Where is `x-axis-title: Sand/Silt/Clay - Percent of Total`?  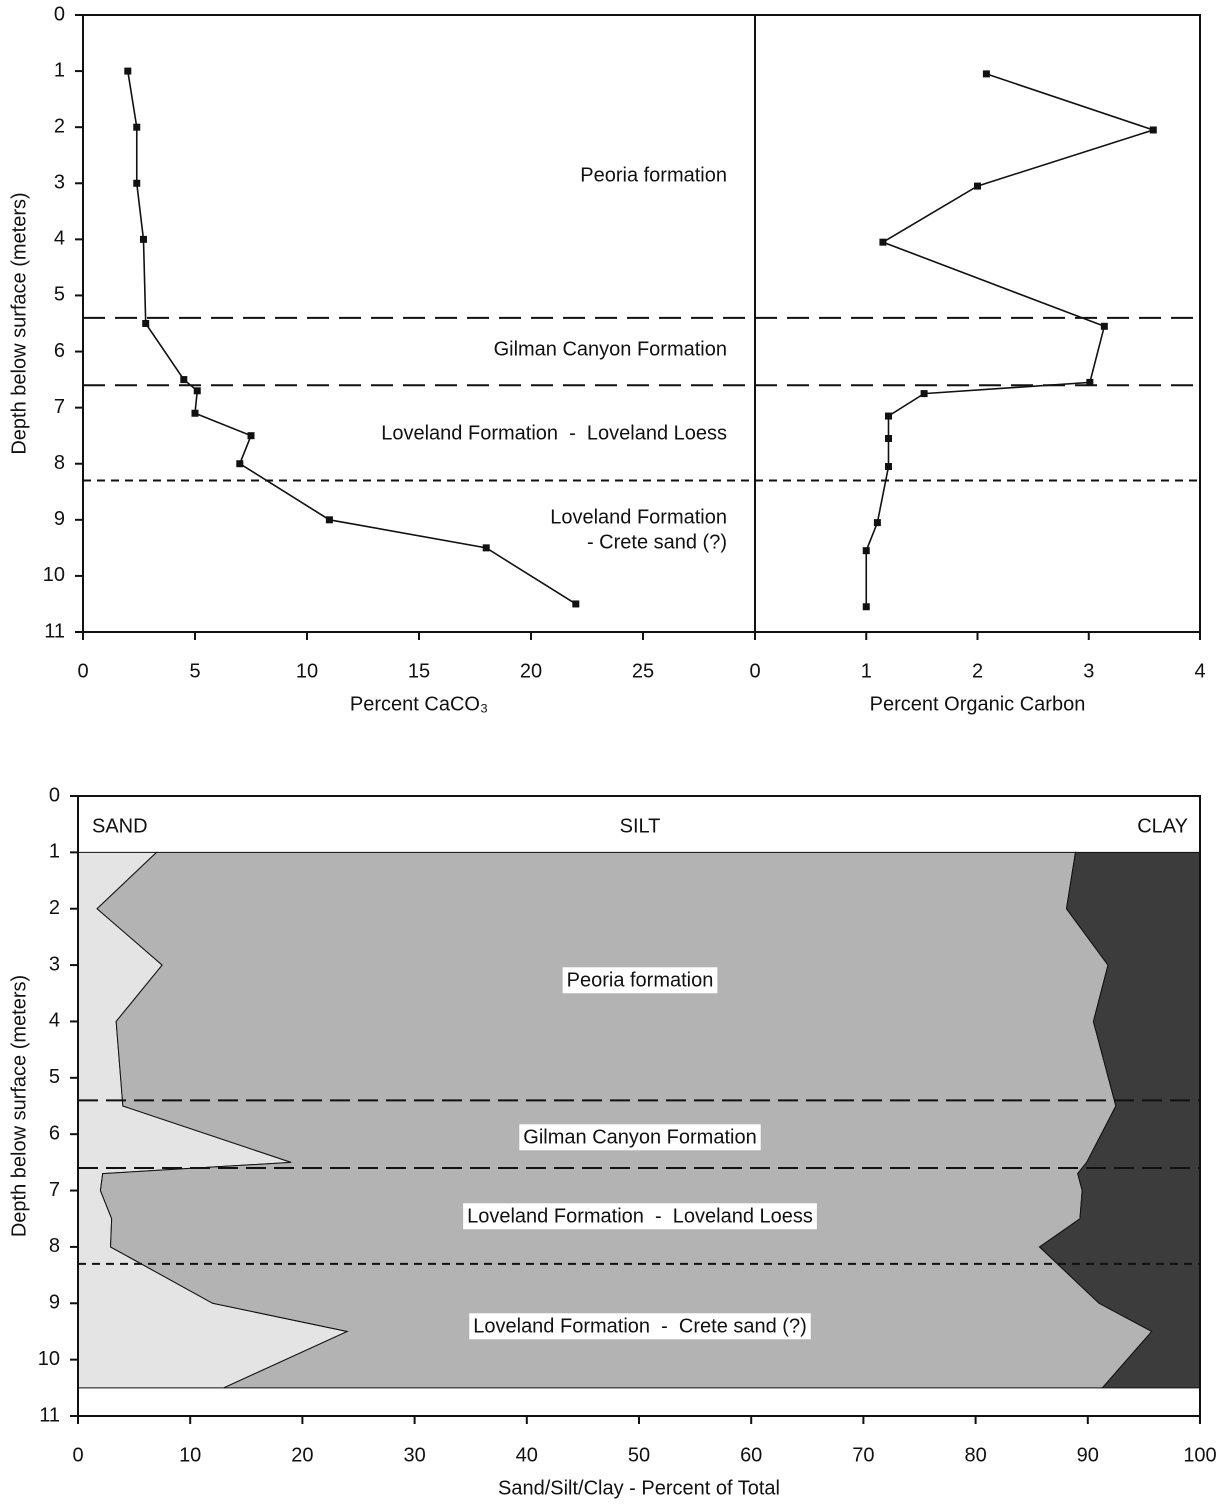 x-axis-title: Sand/Silt/Clay - Percent of Total is located at coordinates (639, 1488).